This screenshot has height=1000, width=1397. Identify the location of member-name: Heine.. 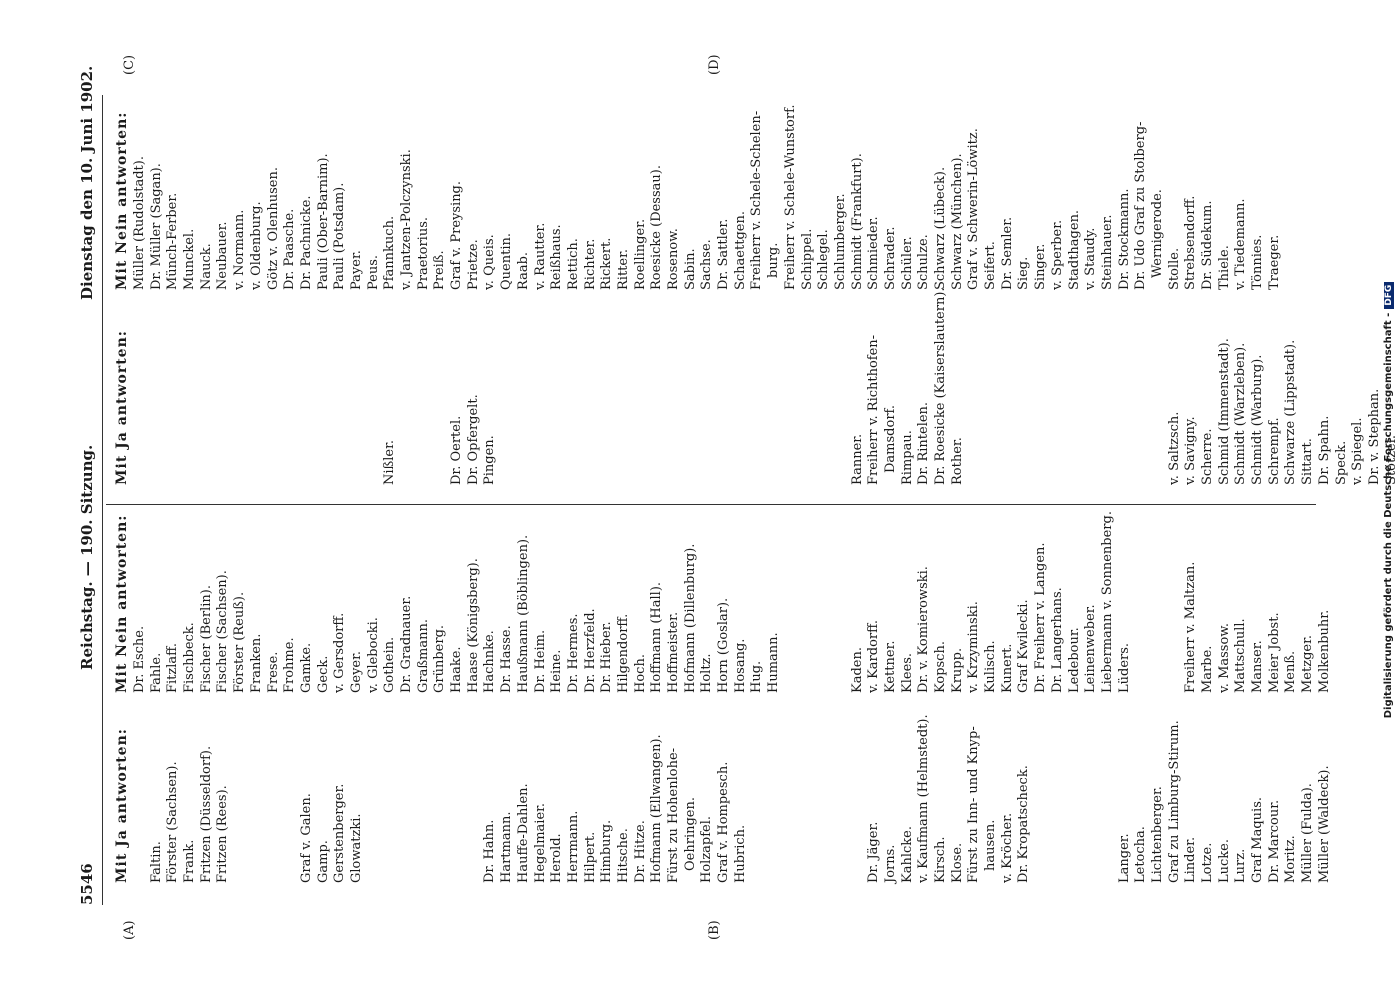
(557, 671).